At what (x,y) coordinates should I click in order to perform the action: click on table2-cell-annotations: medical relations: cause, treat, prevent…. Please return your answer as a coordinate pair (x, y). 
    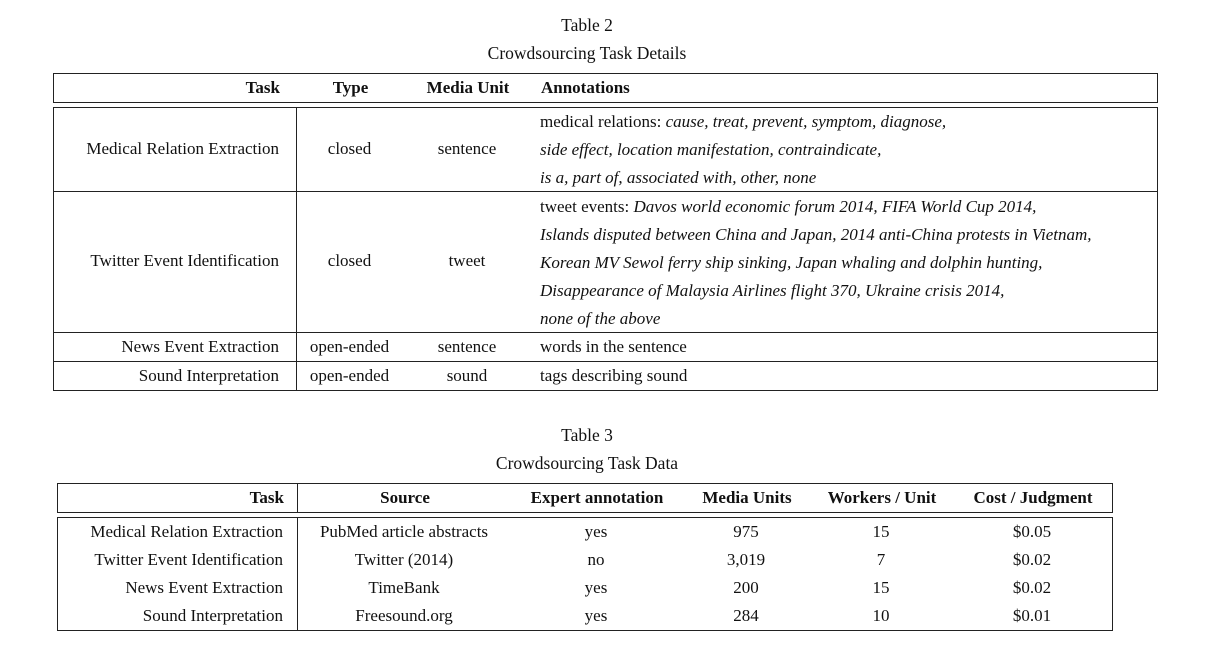
    Looking at the image, I should click on (743, 150).